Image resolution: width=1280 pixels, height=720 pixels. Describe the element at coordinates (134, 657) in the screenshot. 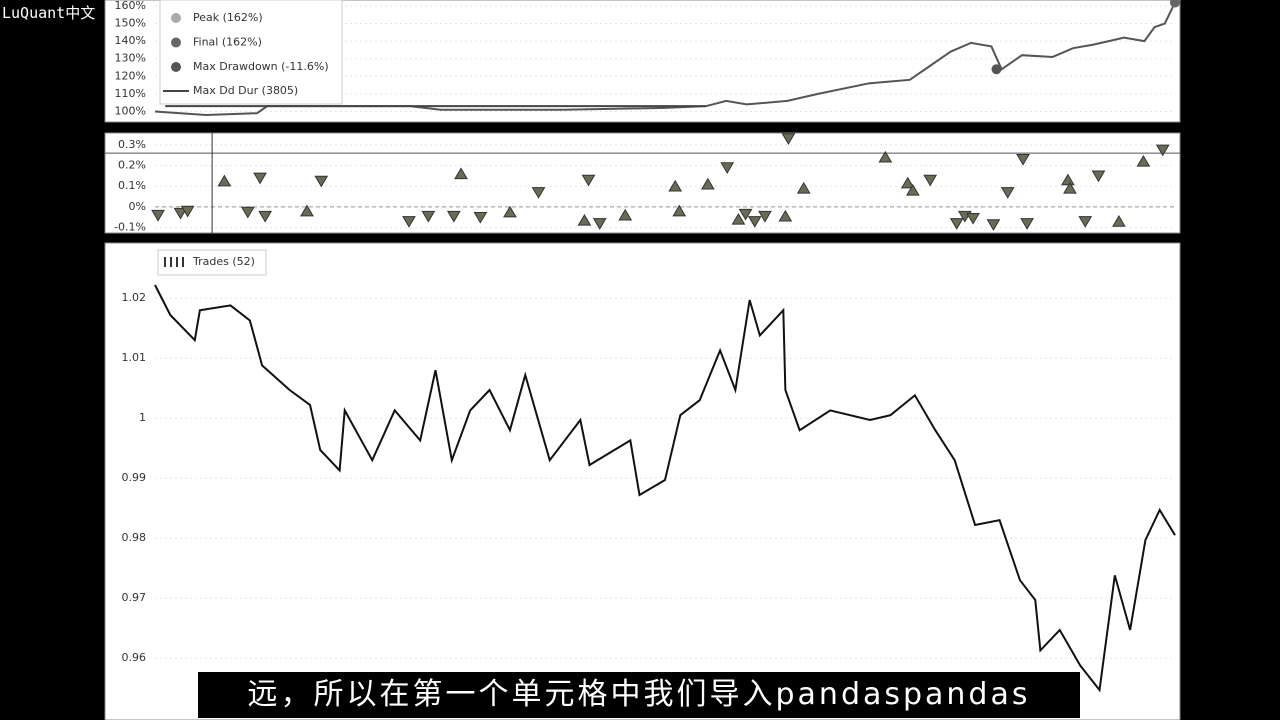

I see `y-tick-label: 0.96` at that location.